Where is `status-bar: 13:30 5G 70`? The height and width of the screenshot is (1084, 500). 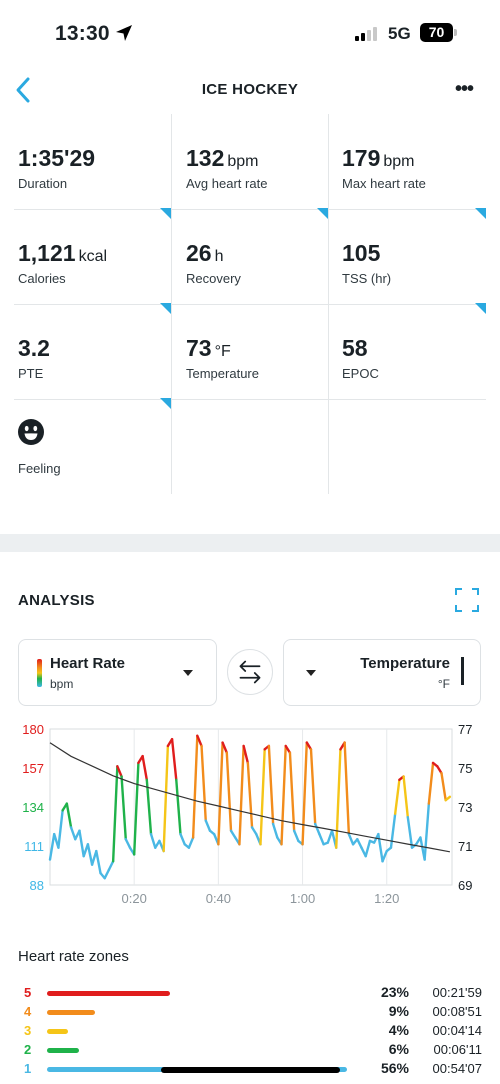
status-bar: 13:30 5G 70 is located at coordinates (250, 35).